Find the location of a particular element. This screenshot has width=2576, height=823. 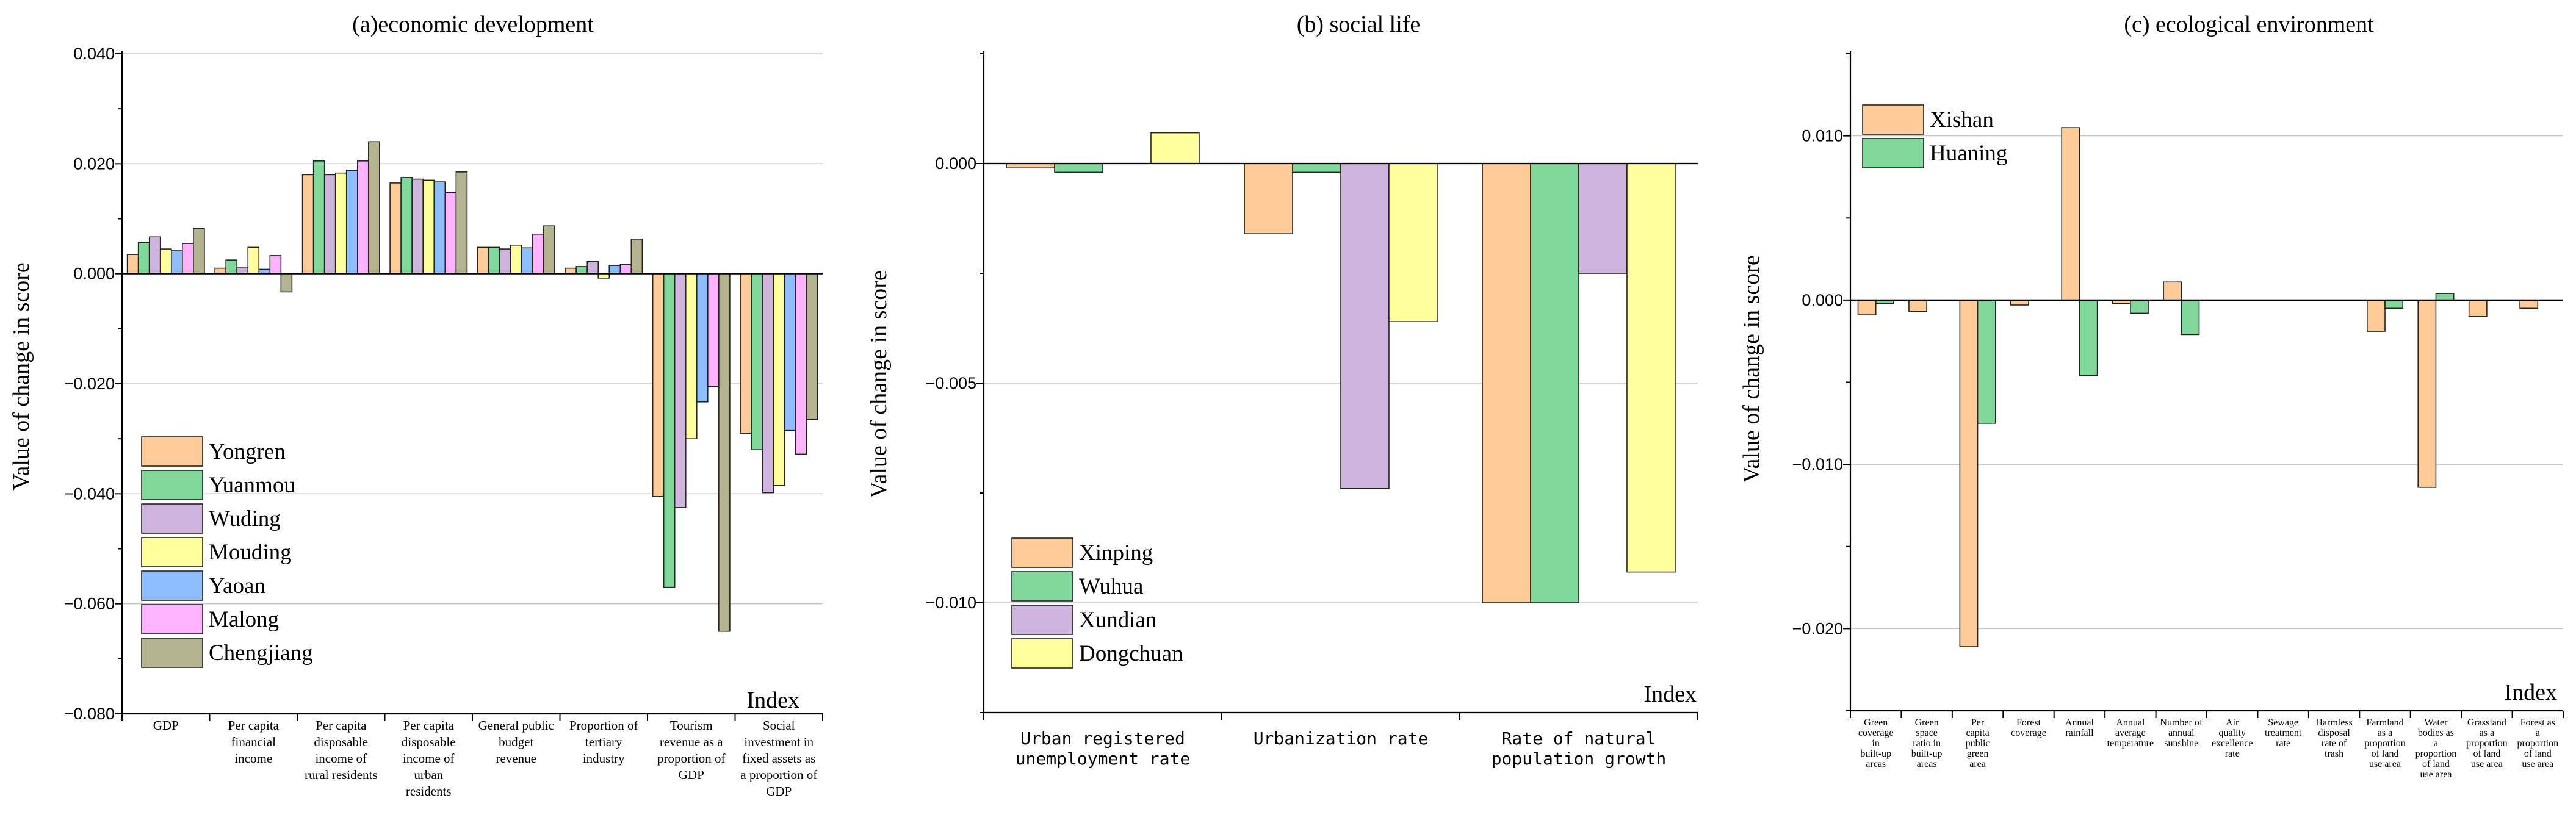

legend-swatch-chengjiang is located at coordinates (172, 653).